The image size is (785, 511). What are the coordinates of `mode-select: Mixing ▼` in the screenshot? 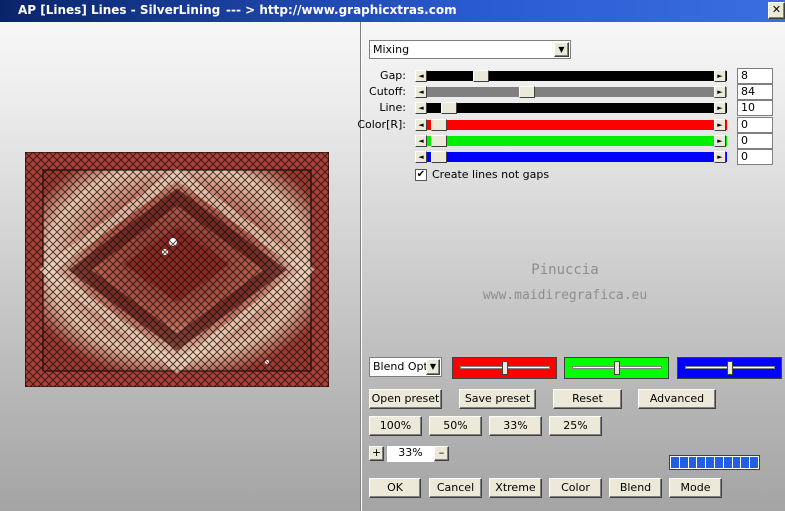 It's located at (470, 49).